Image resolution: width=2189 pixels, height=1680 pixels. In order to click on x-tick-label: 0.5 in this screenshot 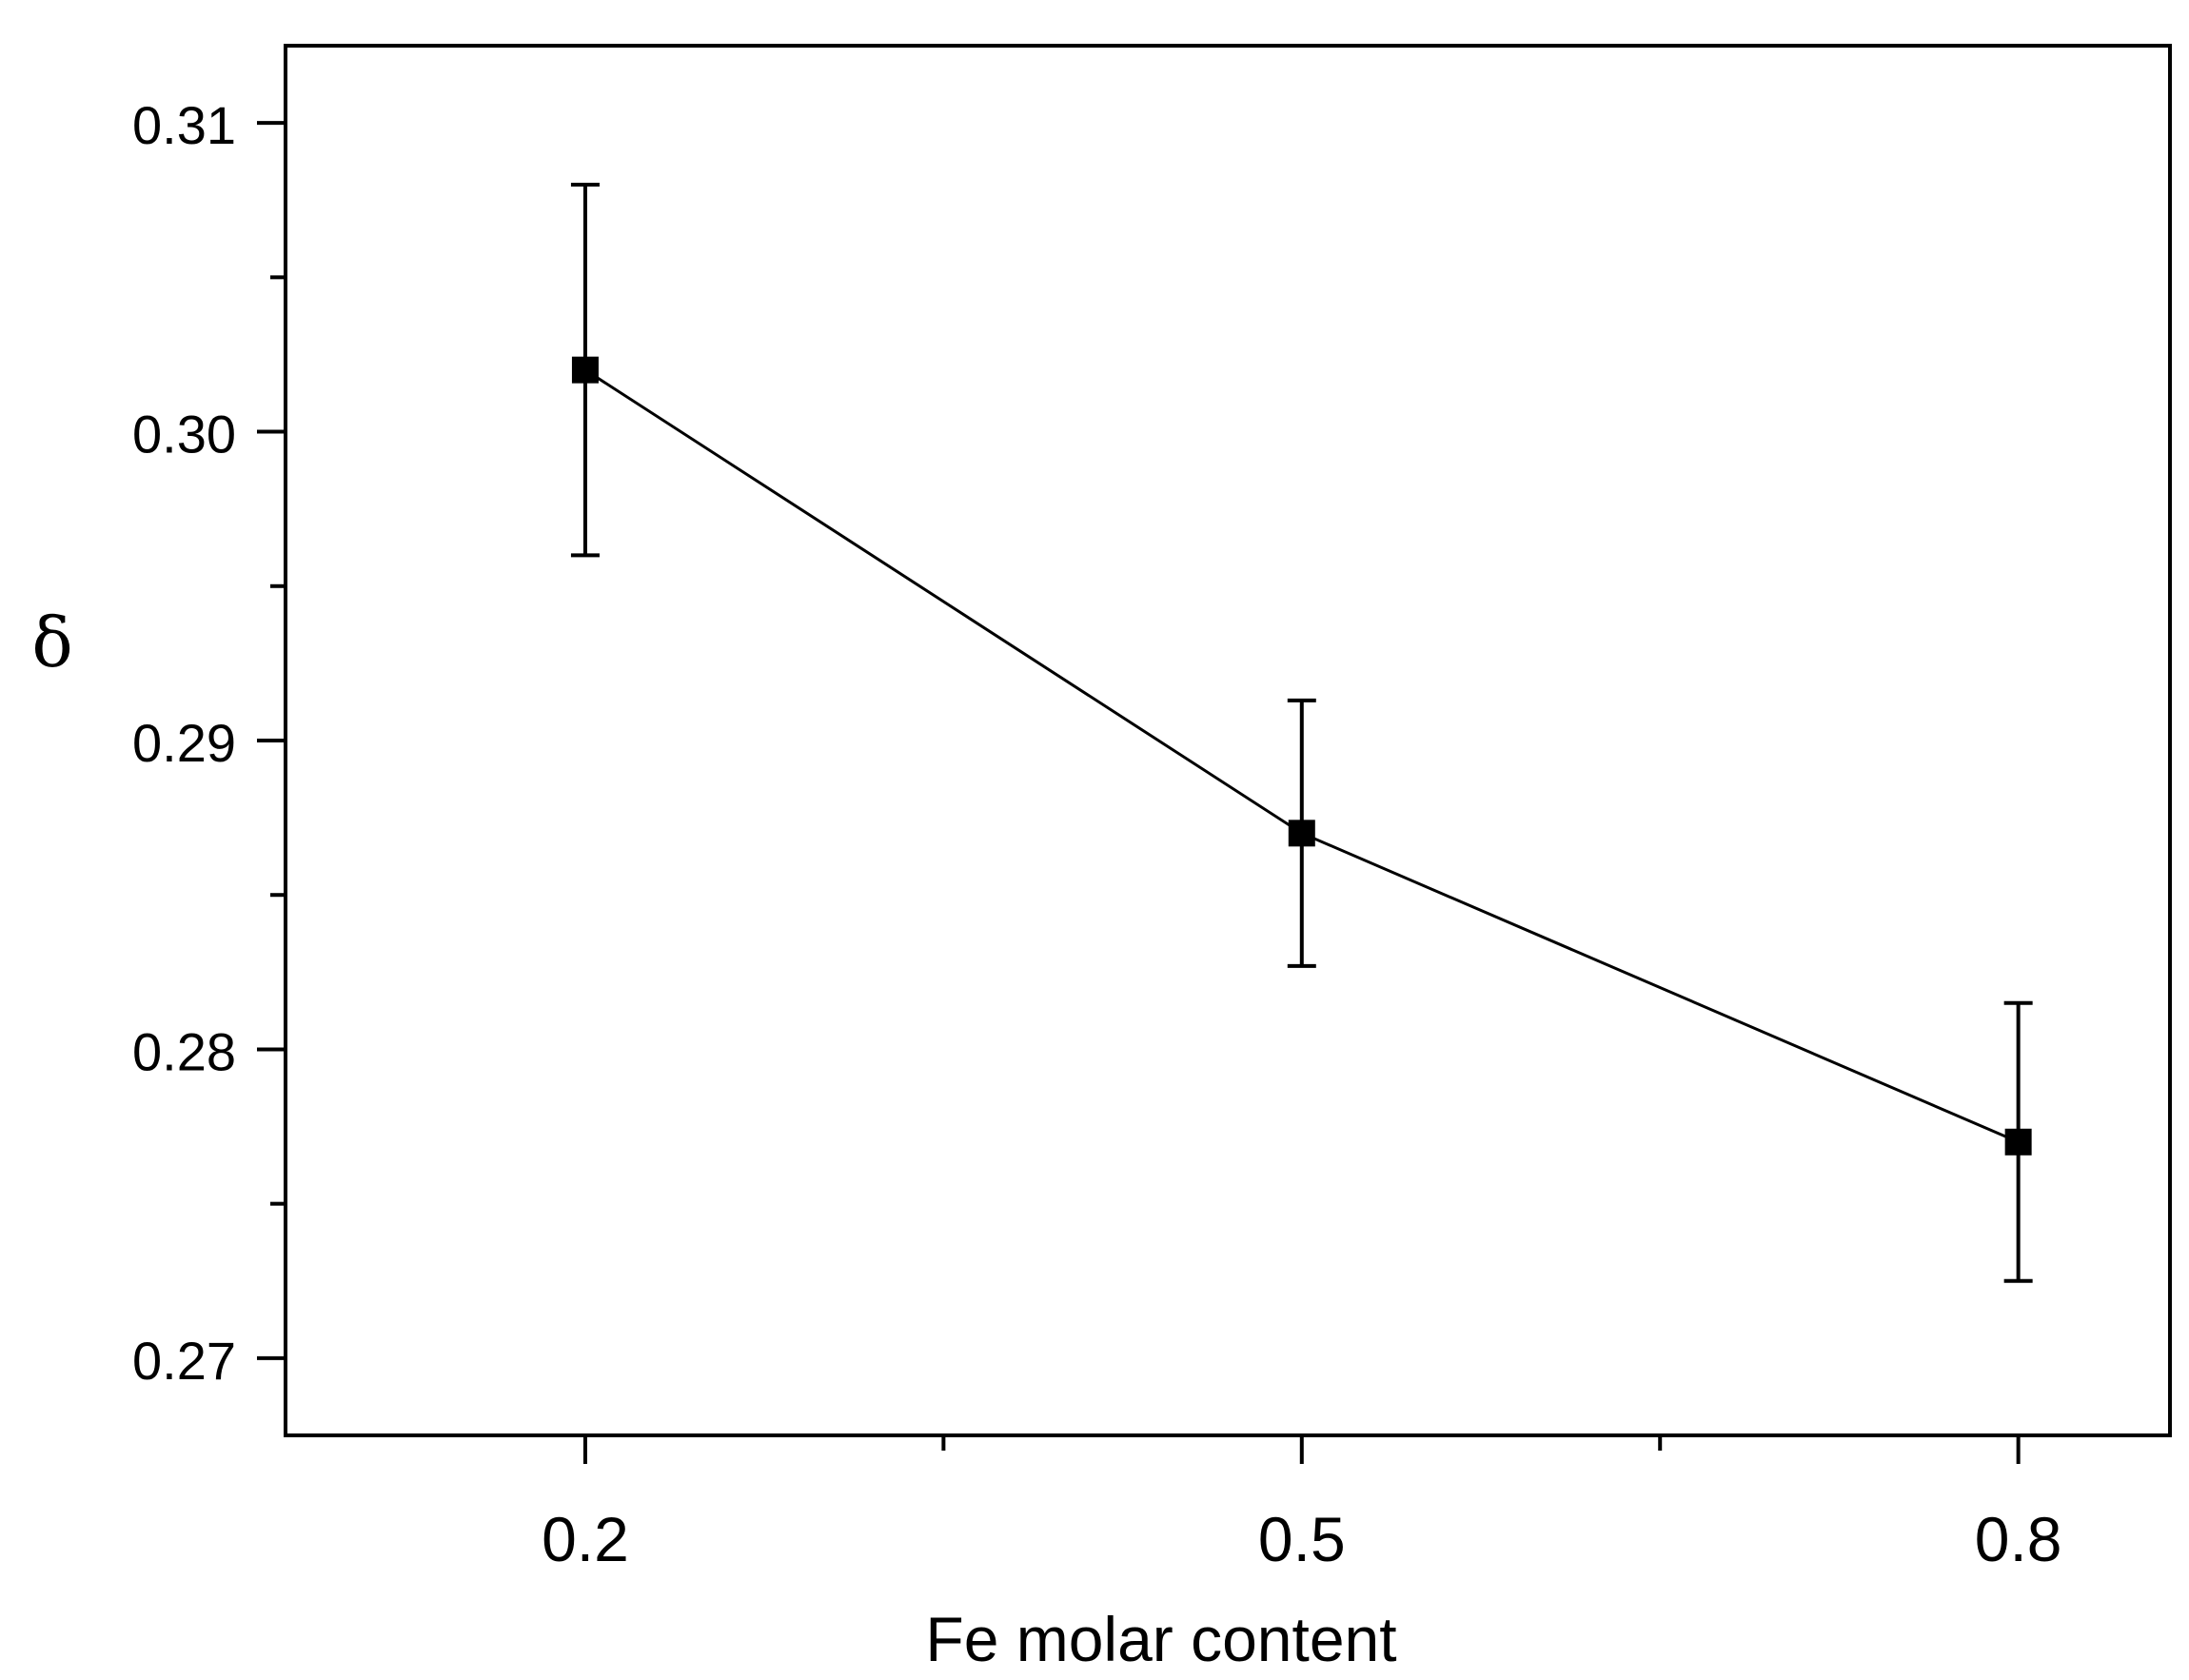, I will do `click(1302, 1539)`.